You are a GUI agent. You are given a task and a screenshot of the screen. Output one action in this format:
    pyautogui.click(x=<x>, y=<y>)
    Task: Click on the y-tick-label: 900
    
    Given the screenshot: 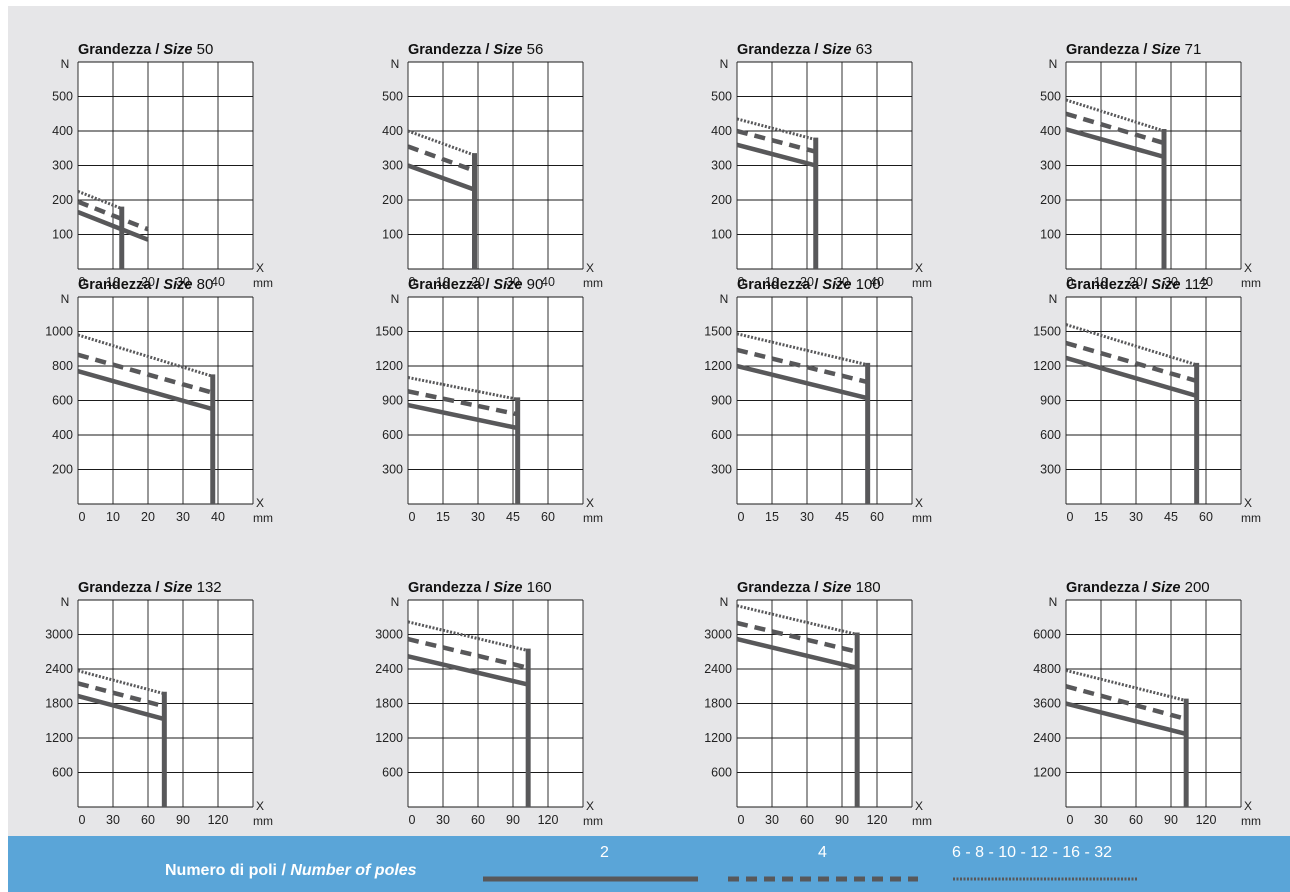 What is the action you would take?
    pyautogui.click(x=721, y=401)
    